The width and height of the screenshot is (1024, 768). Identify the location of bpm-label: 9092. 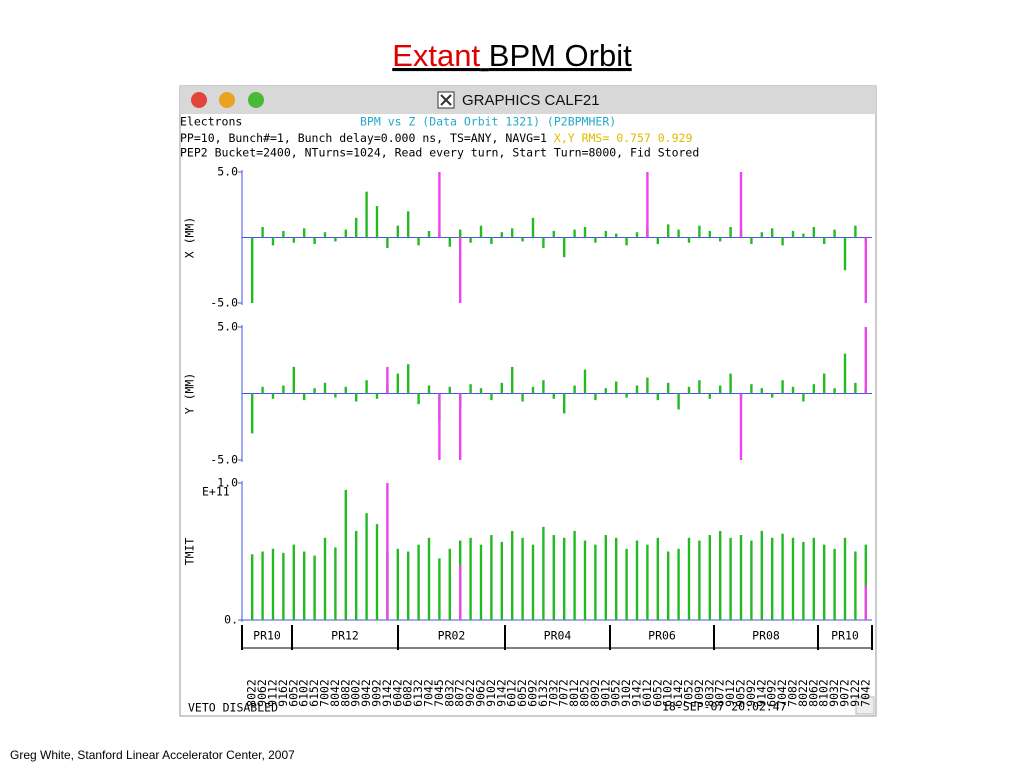
(751, 693).